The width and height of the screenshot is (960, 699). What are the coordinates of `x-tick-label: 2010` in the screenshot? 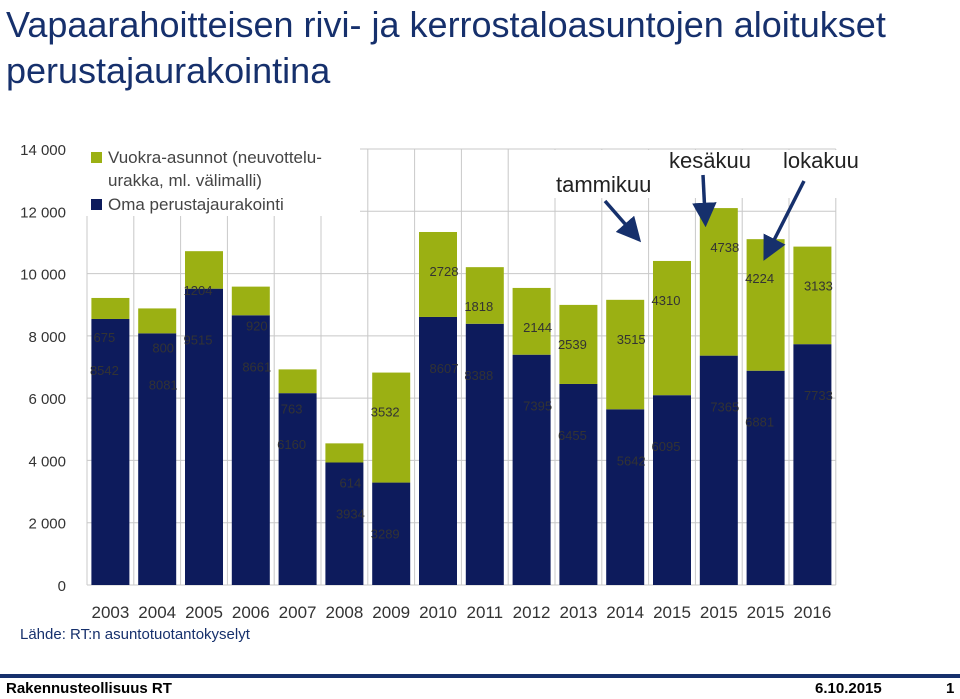 It's located at (438, 612).